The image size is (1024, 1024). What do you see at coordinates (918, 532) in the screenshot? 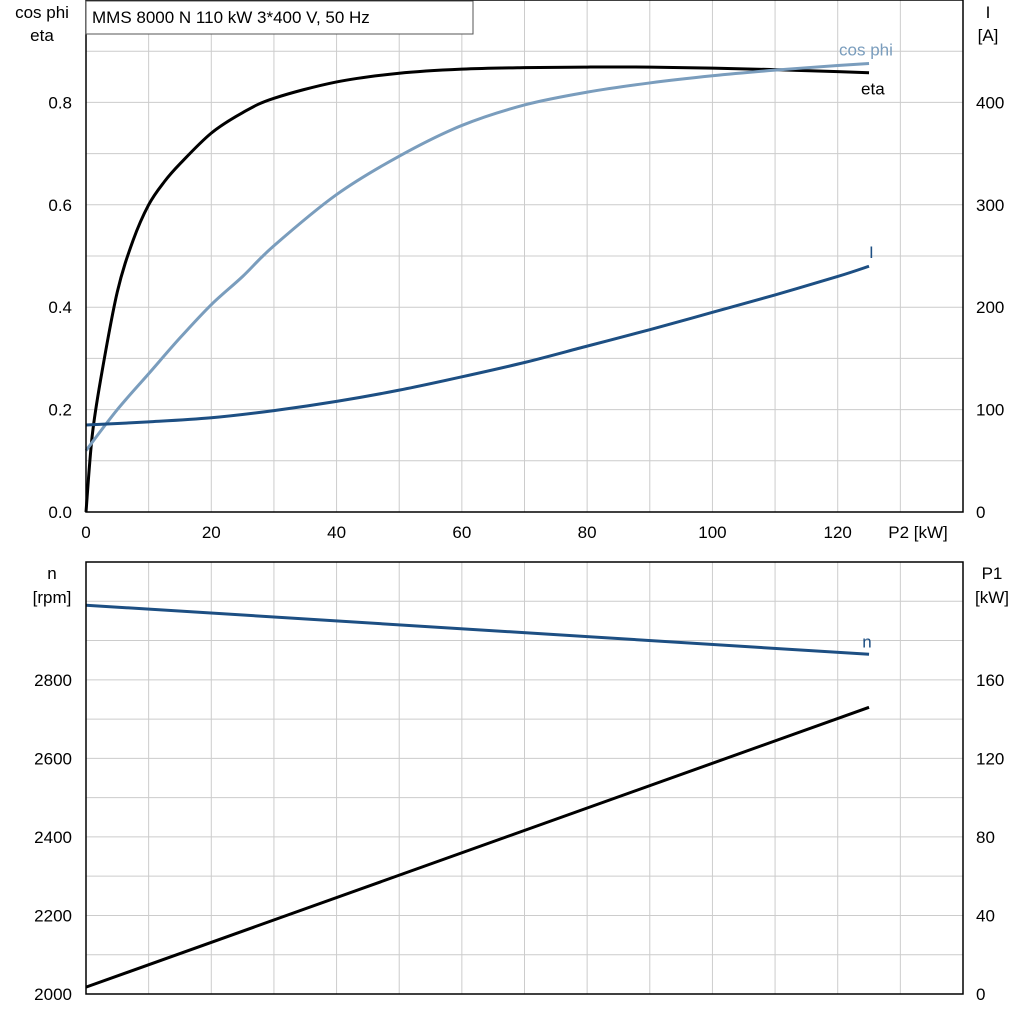
I see `x-axis-label: P2 [kW]` at bounding box center [918, 532].